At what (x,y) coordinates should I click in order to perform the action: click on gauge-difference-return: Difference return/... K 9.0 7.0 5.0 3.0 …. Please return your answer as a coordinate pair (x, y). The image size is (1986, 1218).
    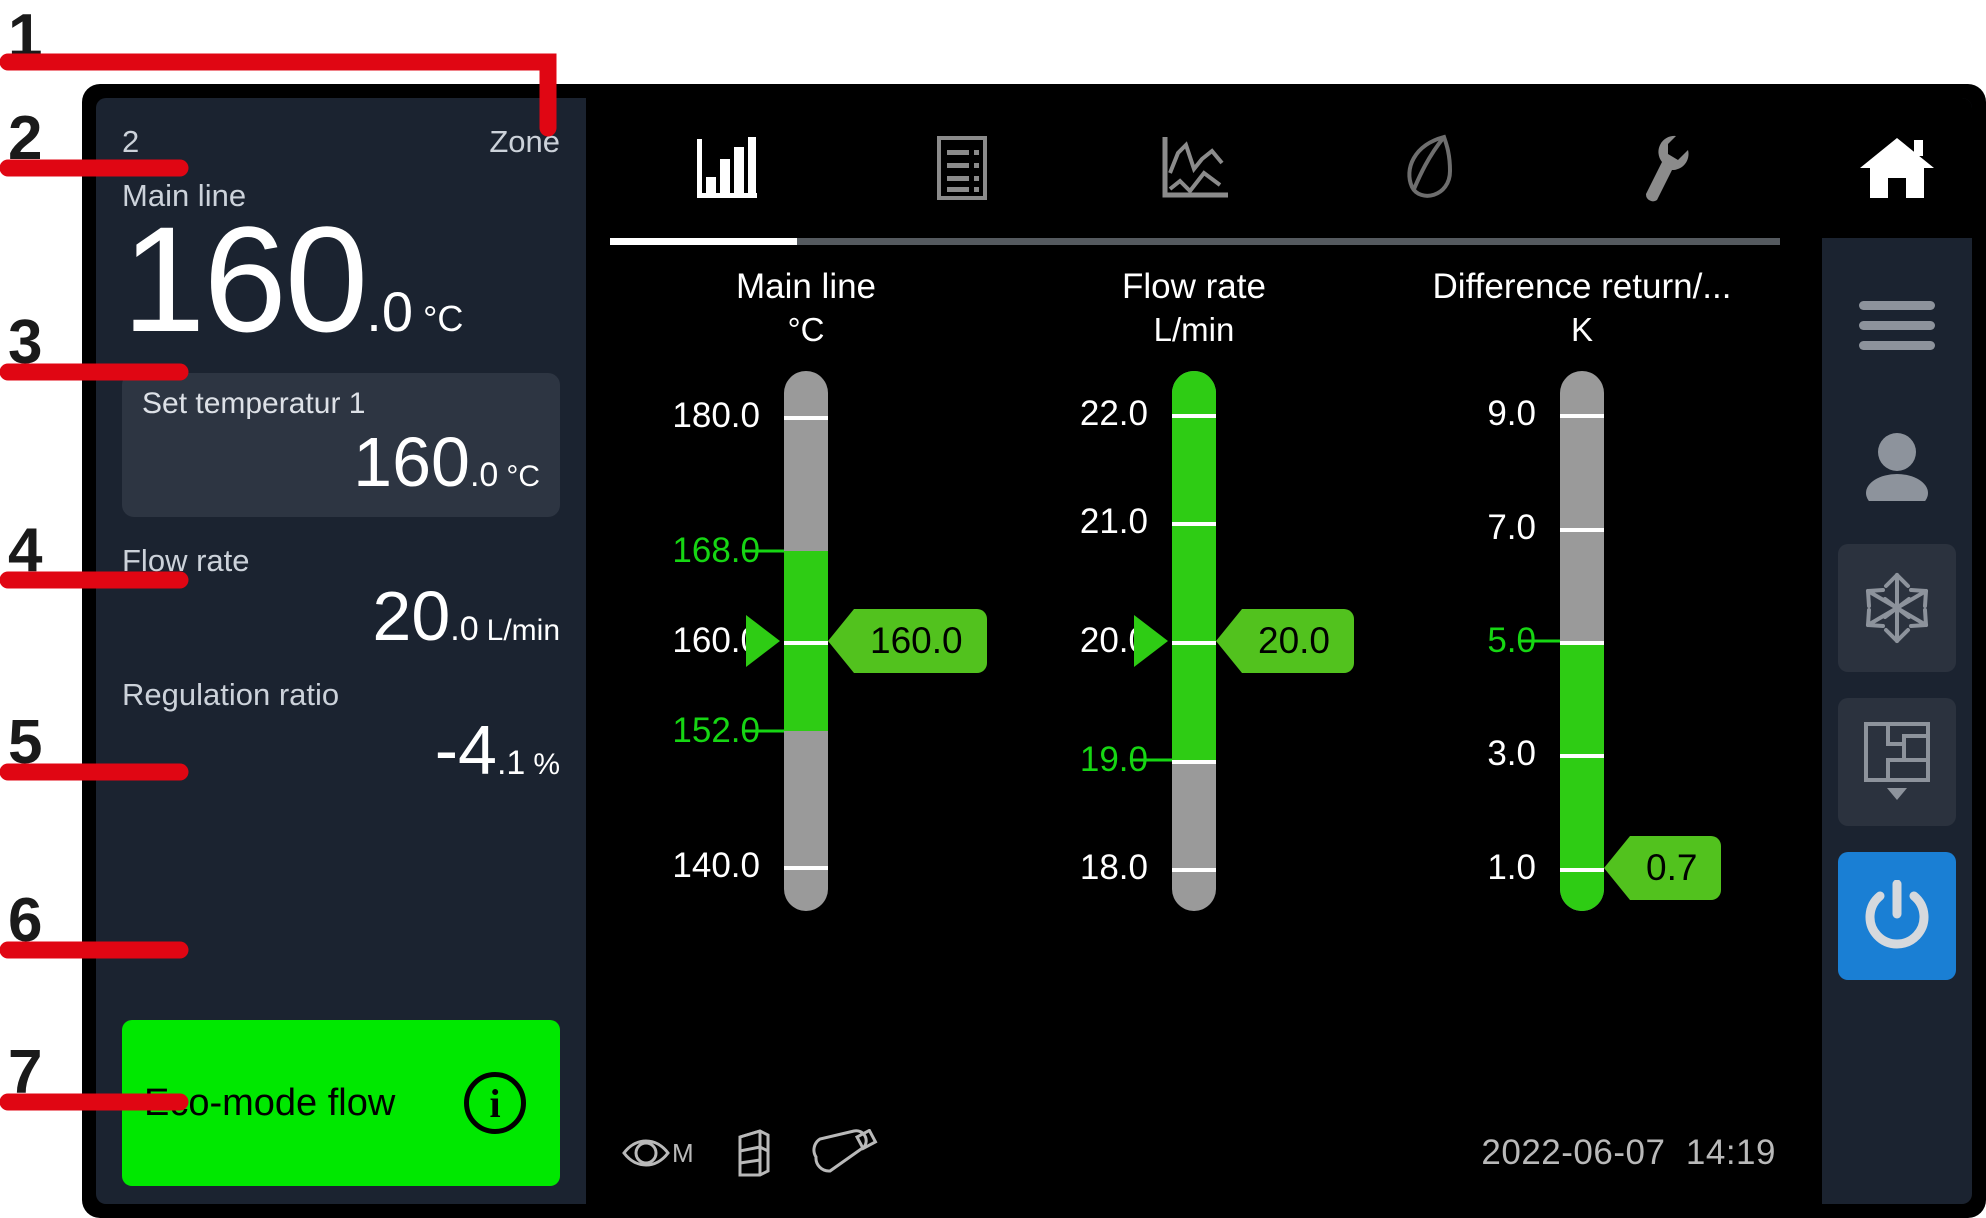
    Looking at the image, I should click on (1582, 689).